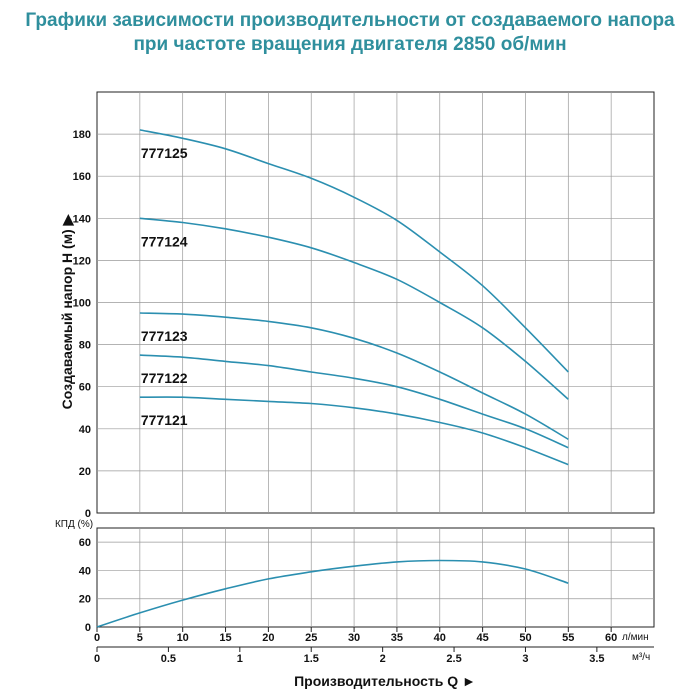 Image resolution: width=700 pixels, height=700 pixels. Describe the element at coordinates (164, 336) in the screenshot. I see `series-label-777123: 777123` at that location.